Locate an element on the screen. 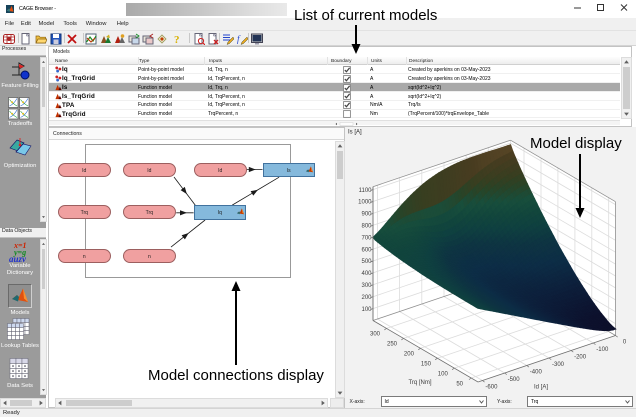 This screenshot has width=636, height=417. svg-text: 150 is located at coordinates (426, 365).